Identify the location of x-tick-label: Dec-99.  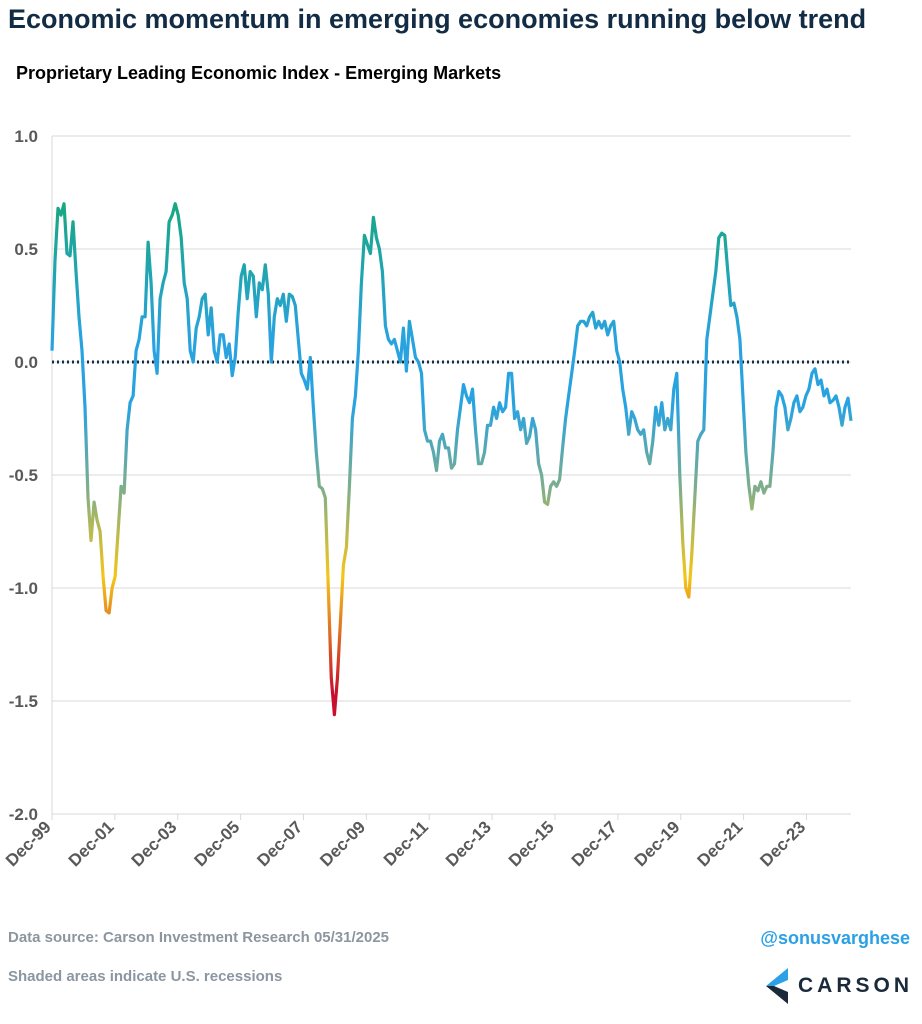
(28, 843).